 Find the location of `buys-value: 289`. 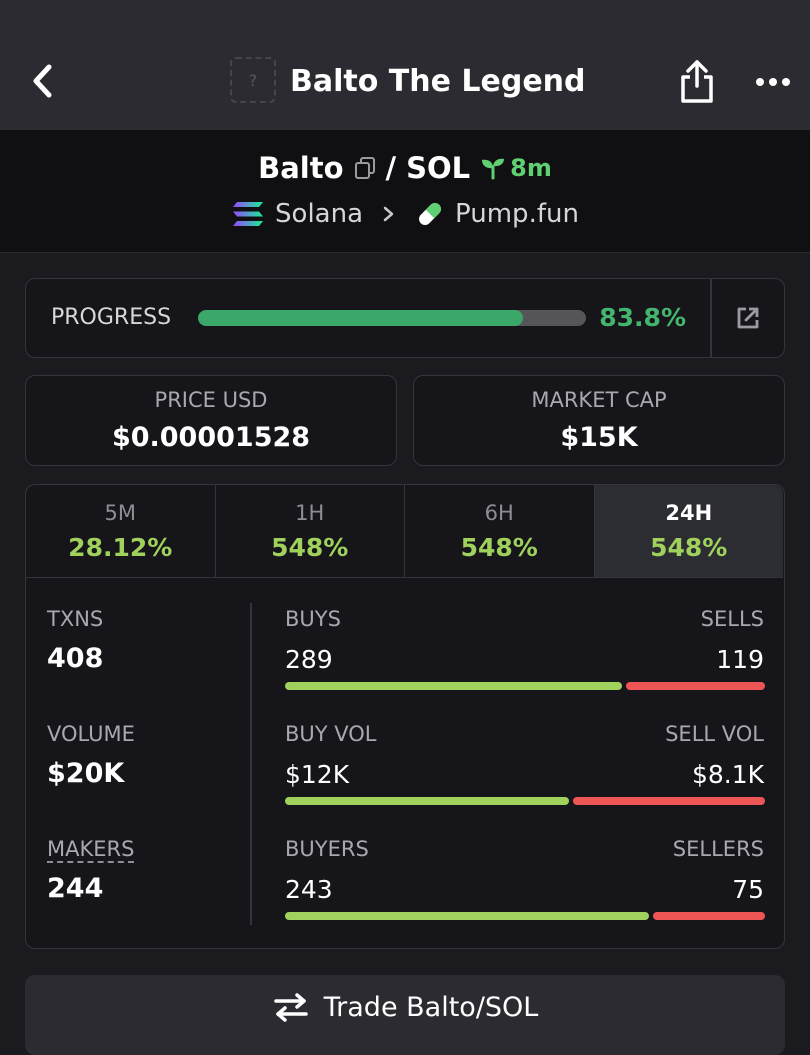

buys-value: 289 is located at coordinates (309, 659).